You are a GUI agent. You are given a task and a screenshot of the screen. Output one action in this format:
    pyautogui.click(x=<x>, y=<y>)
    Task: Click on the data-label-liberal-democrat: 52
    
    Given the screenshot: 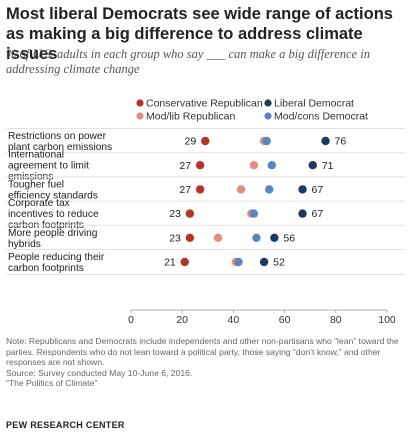 What is the action you would take?
    pyautogui.click(x=279, y=263)
    